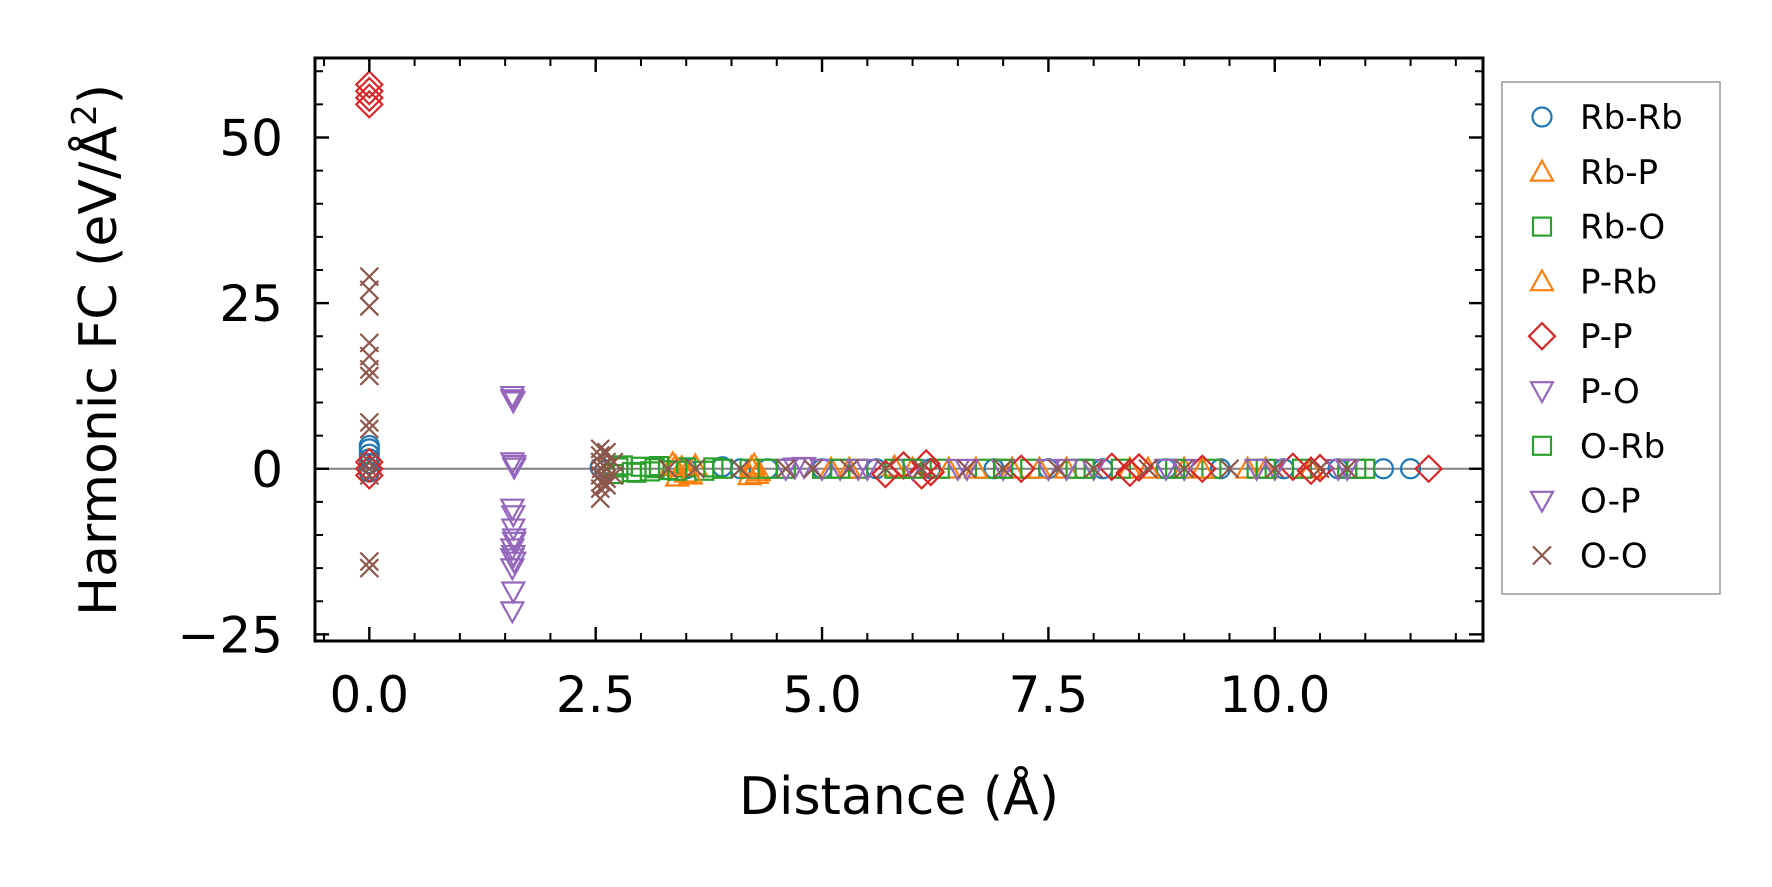 The image size is (1772, 887). I want to click on legend-marker-o-o, so click(1542, 555).